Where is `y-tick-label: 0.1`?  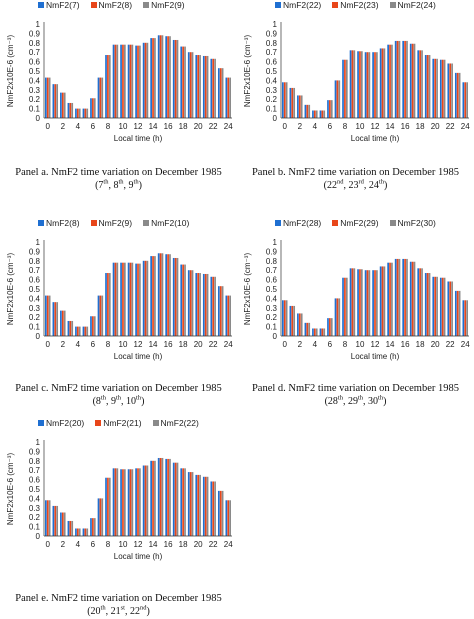
y-tick-label: 0.1 is located at coordinates (35, 527).